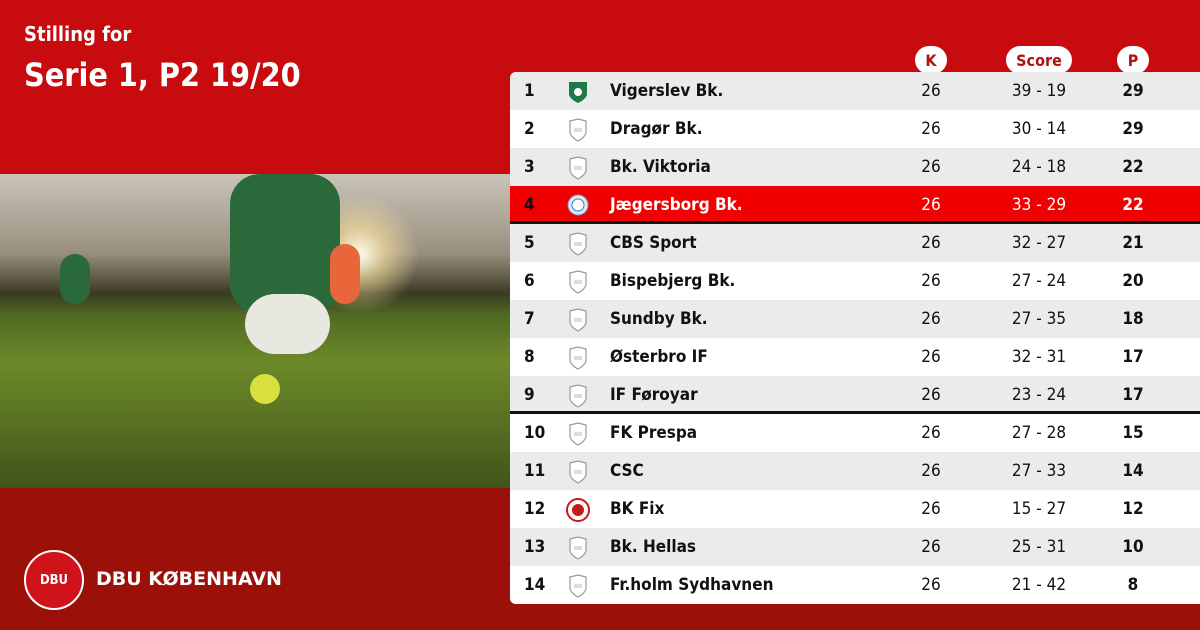 The width and height of the screenshot is (1200, 630). What do you see at coordinates (529, 91) in the screenshot?
I see `rank: 1` at bounding box center [529, 91].